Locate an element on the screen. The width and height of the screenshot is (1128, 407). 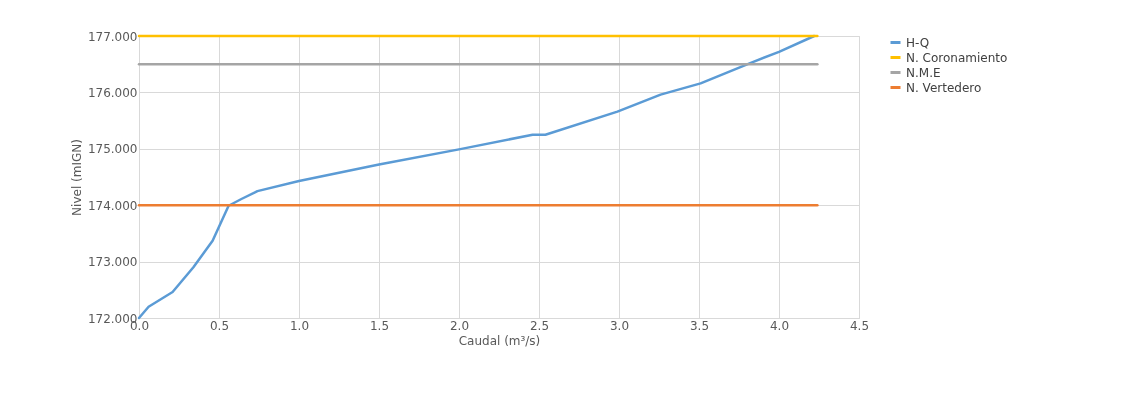
x-tick-label: 3.0 is located at coordinates (619, 325).